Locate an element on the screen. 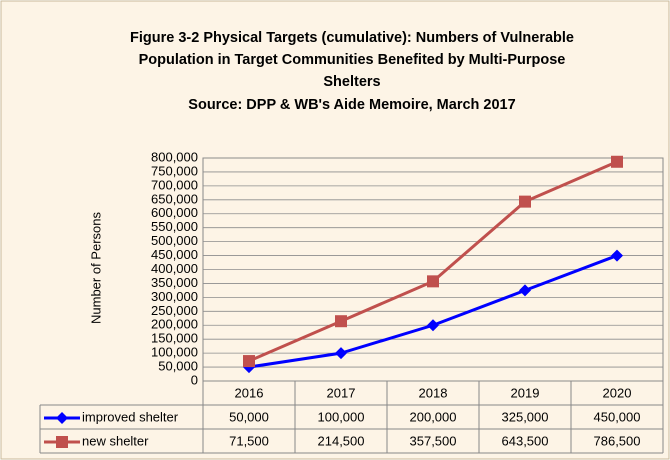 This screenshot has height=460, width=670. y-tick-label: 50,000 is located at coordinates (178, 366).